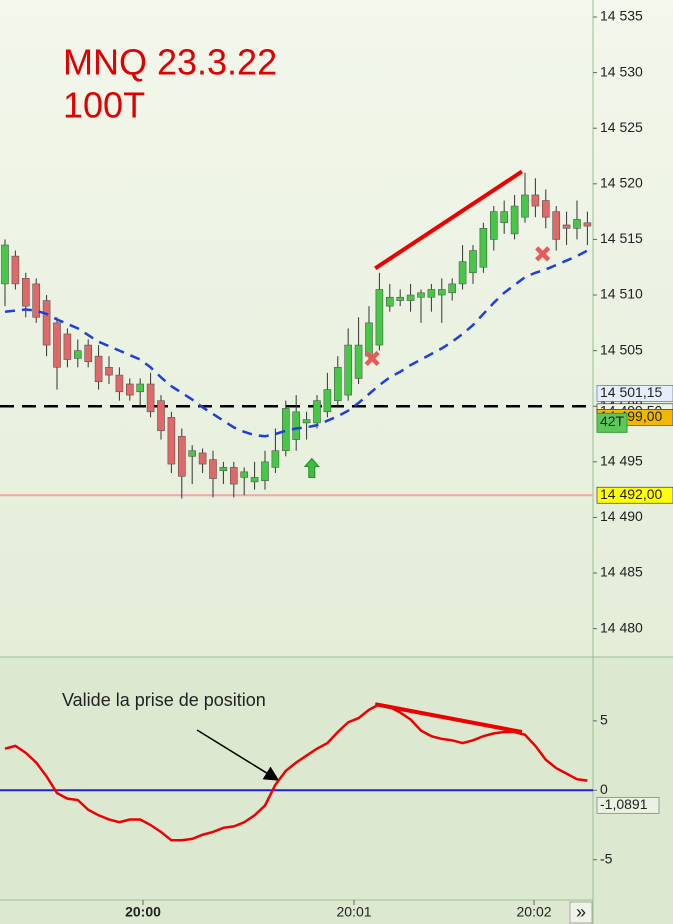 The image size is (673, 924). I want to click on last-value-label: -1,0891, so click(624, 804).